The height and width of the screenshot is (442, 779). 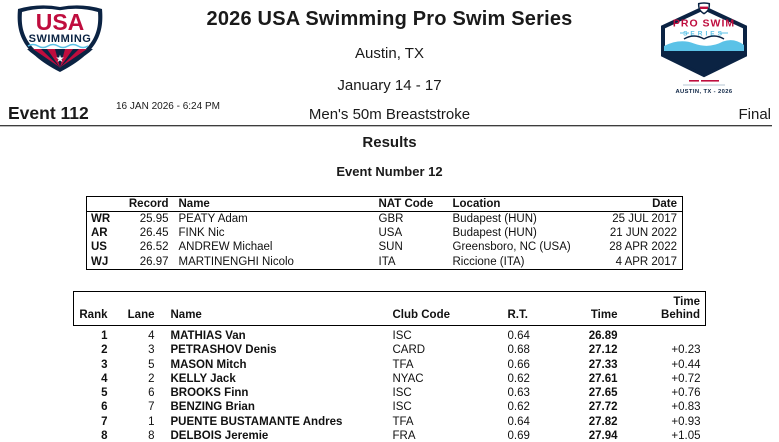 What do you see at coordinates (223, 350) in the screenshot?
I see `result-swimmer-name: PETRASHOV Denis` at bounding box center [223, 350].